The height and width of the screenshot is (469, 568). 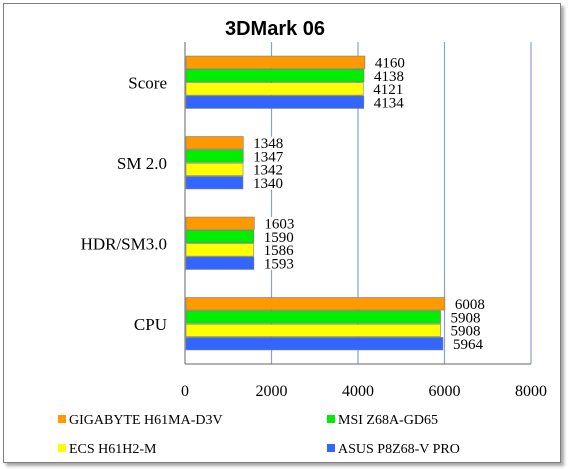 What do you see at coordinates (388, 420) in the screenshot?
I see `legend-label: MSI Z68A-GD65` at bounding box center [388, 420].